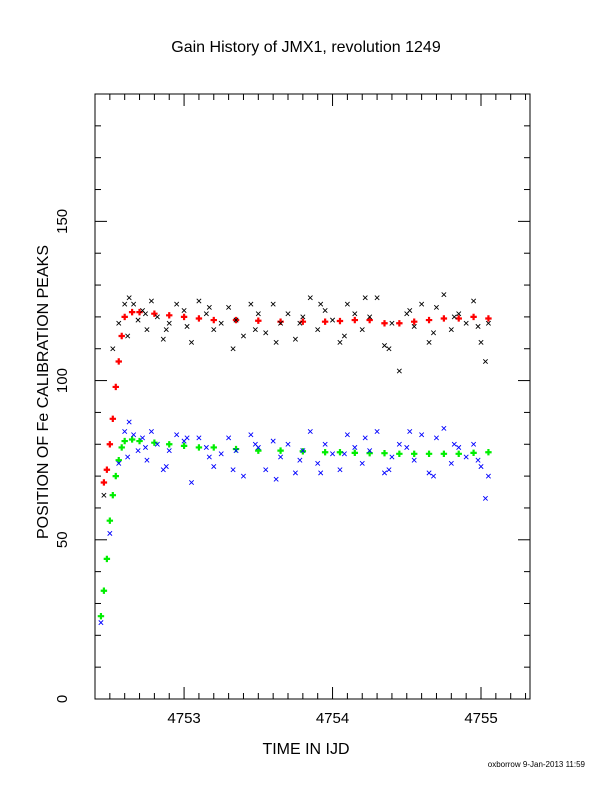 Image resolution: width=612 pixels, height=792 pixels. What do you see at coordinates (332, 718) in the screenshot?
I see `x-tick-label: 4754` at bounding box center [332, 718].